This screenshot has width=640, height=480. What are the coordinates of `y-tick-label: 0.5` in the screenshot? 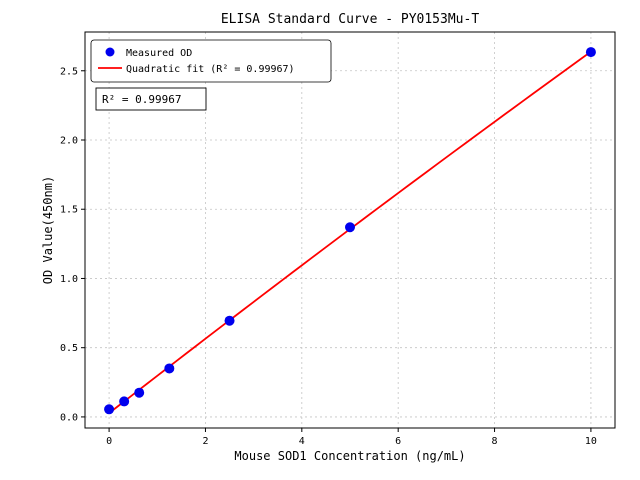 It's located at (69, 348).